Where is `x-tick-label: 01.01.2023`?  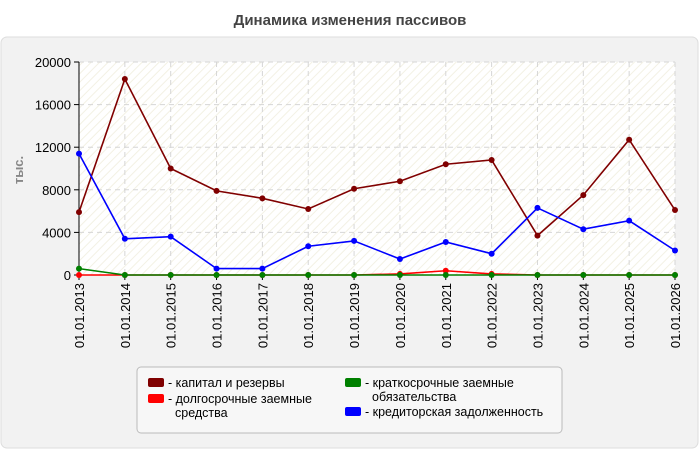 x-tick-label: 01.01.2023 is located at coordinates (537, 315).